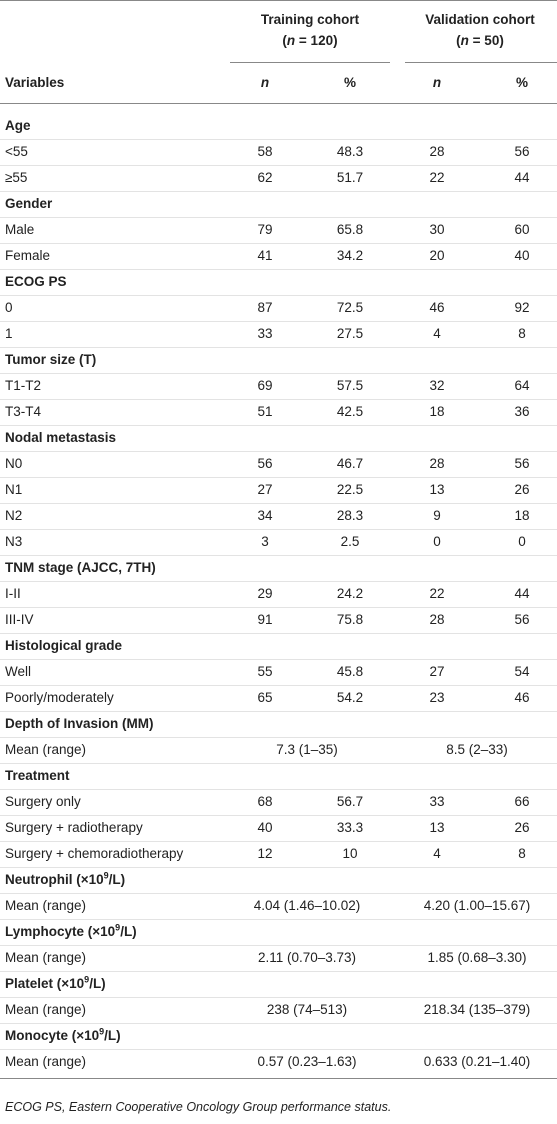 Image resolution: width=557 pixels, height=1124 pixels. I want to click on row-label: ≥55, so click(16, 177).